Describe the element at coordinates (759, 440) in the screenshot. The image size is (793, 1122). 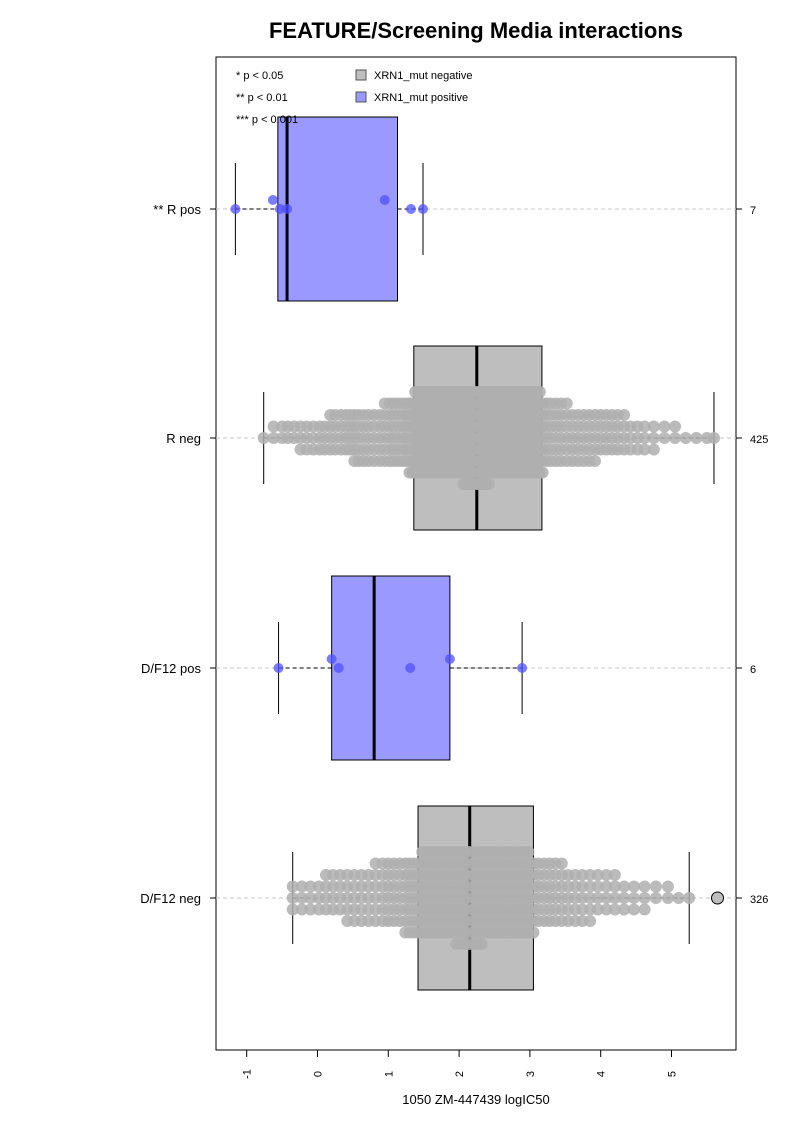
I see `group-count: 425` at that location.